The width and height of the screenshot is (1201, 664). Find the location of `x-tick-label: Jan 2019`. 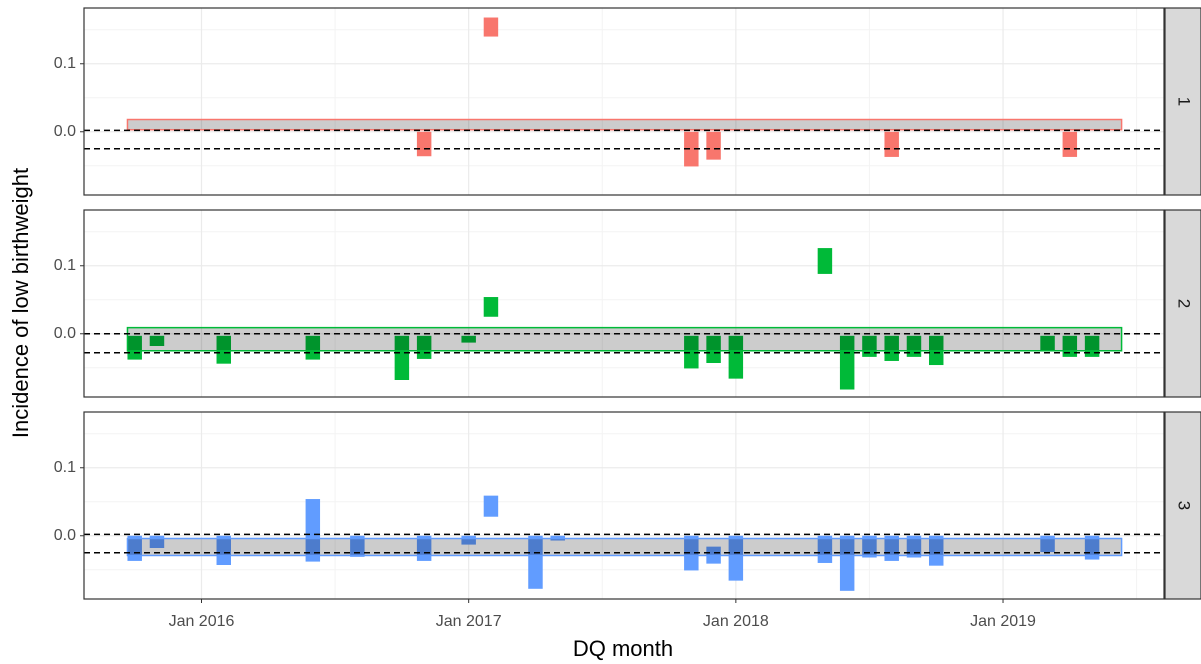

x-tick-label: Jan 2019 is located at coordinates (1003, 621).